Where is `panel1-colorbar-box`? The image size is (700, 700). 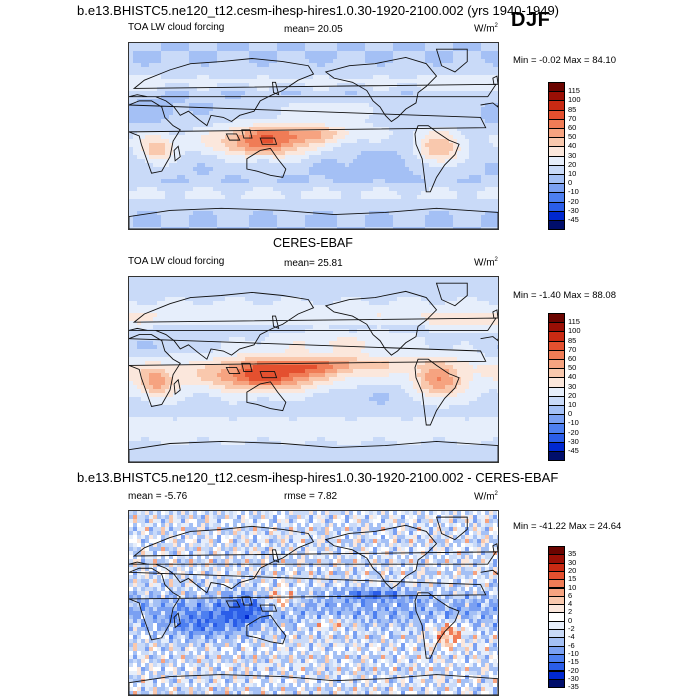
panel1-colorbar-box is located at coordinates (556, 225).